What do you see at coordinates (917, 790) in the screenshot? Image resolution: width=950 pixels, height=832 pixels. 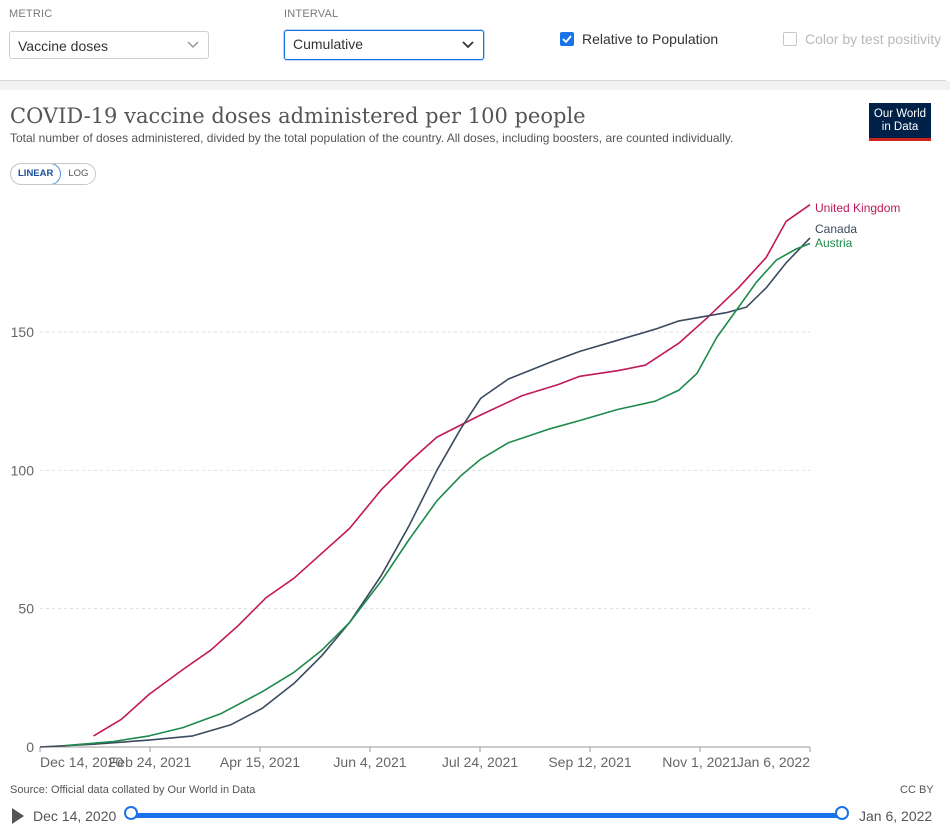 I see `license-link: CC BY` at bounding box center [917, 790].